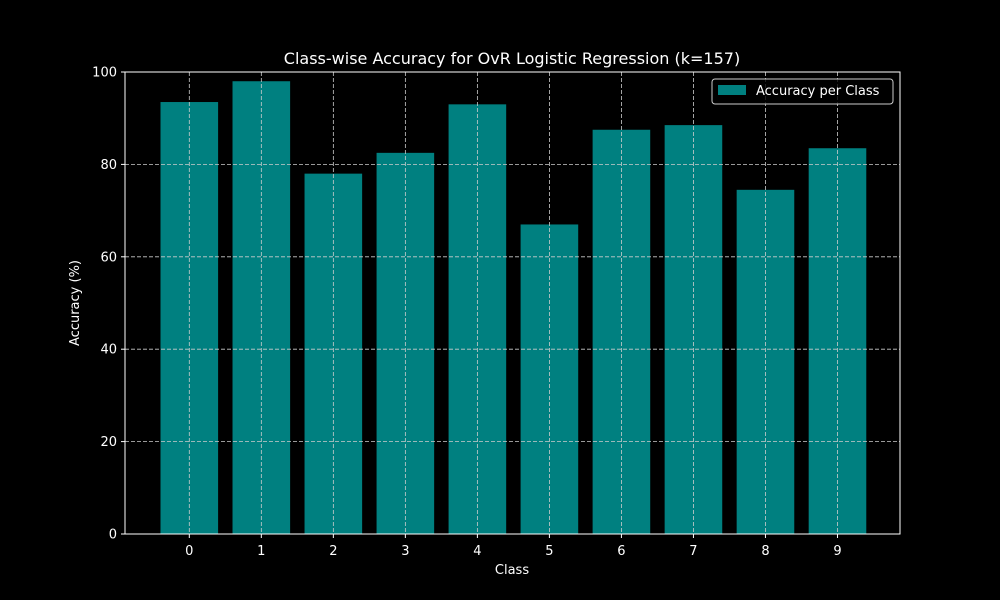 Image resolution: width=1000 pixels, height=600 pixels. I want to click on y-tick-label: 80, so click(108, 165).